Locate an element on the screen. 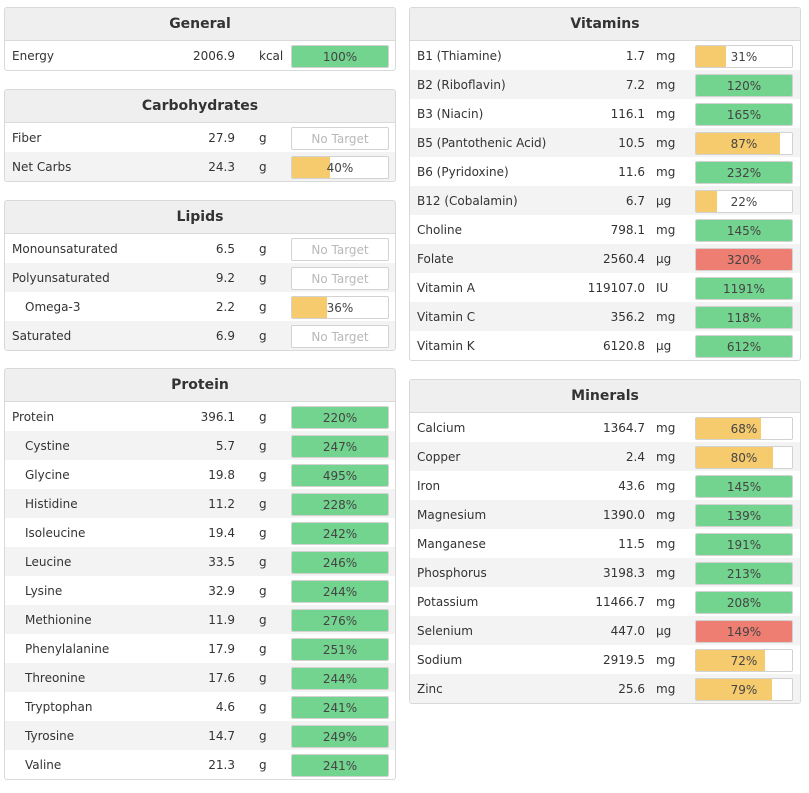  nutrient-row: Cystine 5.7 g 247% is located at coordinates (200, 445).